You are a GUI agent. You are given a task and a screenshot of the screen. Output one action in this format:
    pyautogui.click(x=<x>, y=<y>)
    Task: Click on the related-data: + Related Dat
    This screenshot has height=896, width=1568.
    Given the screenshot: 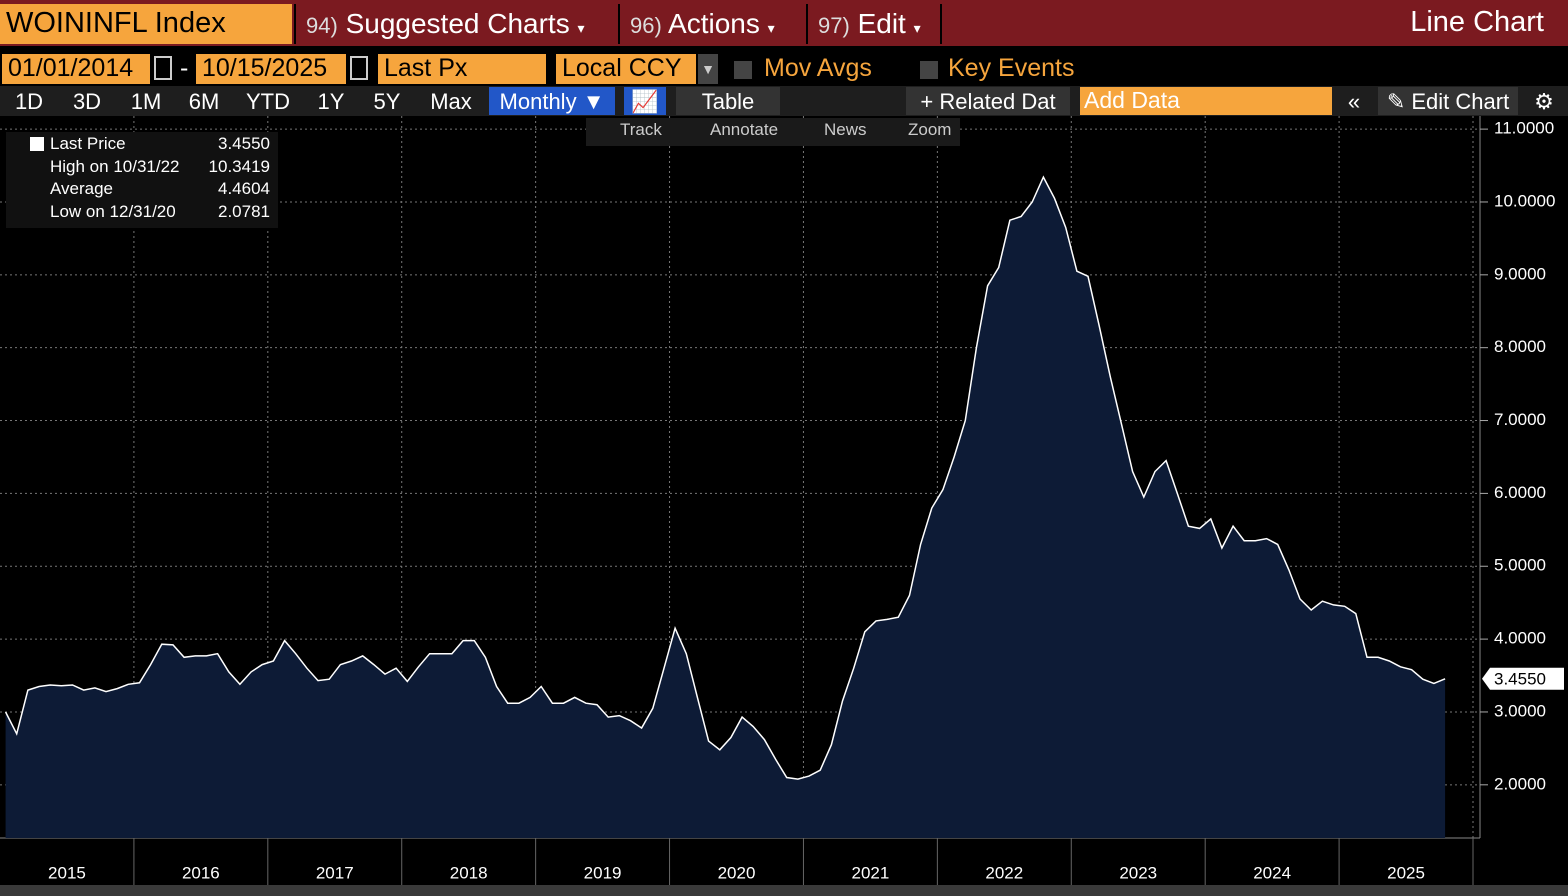 What is the action you would take?
    pyautogui.click(x=988, y=101)
    